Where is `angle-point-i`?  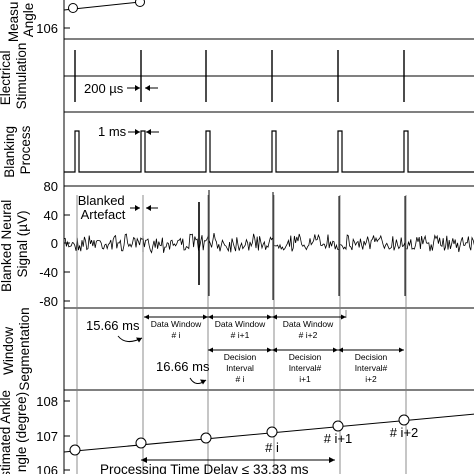 angle-point-i is located at coordinates (272, 432).